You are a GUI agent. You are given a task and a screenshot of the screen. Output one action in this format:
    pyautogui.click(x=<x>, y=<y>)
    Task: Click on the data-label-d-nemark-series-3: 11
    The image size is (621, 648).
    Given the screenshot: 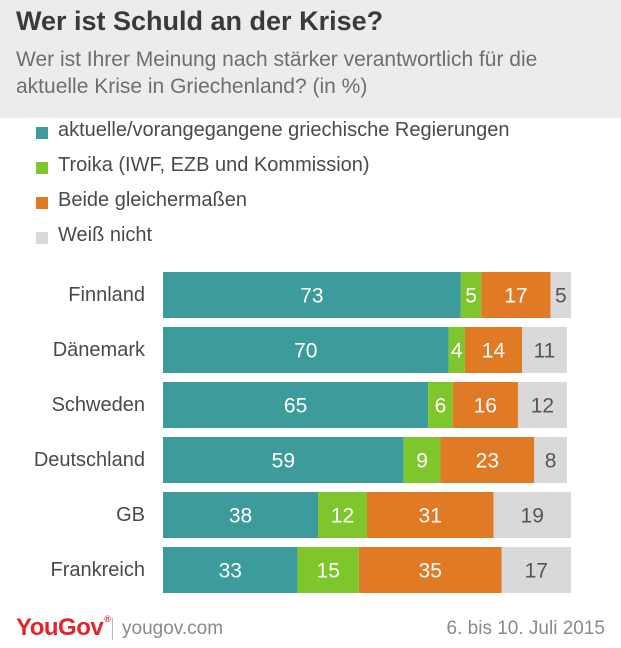 What is the action you would take?
    pyautogui.click(x=545, y=351)
    